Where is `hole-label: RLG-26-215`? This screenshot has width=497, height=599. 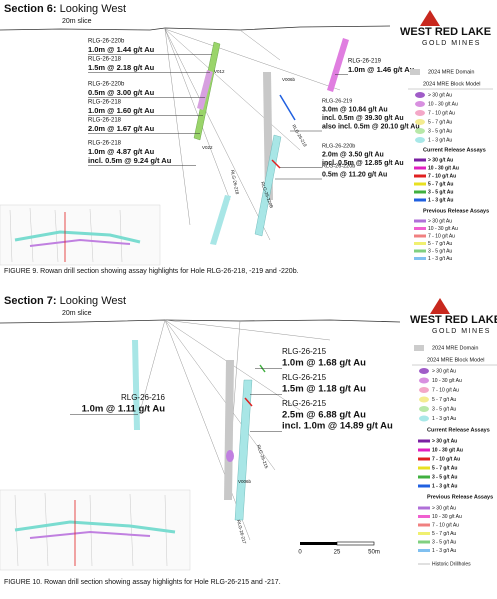
hole-label: RLG-26-215 is located at coordinates (262, 456).